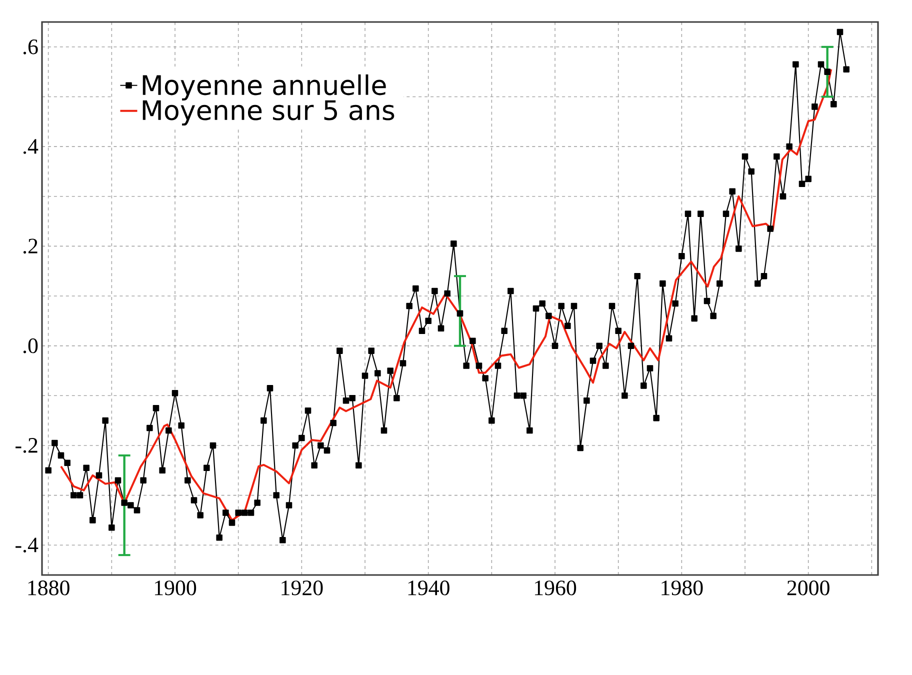 This screenshot has width=912, height=675. Describe the element at coordinates (268, 113) in the screenshot. I see `legend-label: Moyenne sur 5 ans` at that location.